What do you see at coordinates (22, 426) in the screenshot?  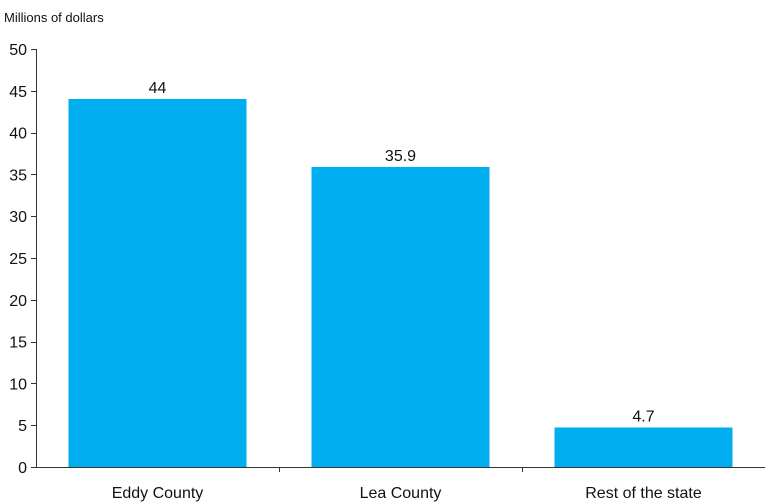 I see `y-tick-label: 5` at bounding box center [22, 426].